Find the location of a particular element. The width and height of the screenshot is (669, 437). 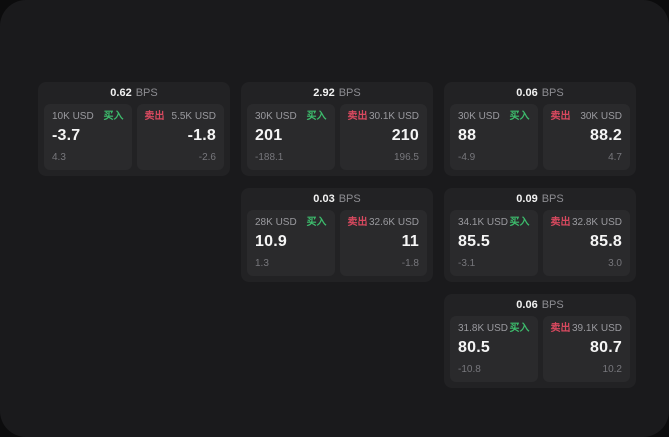

bps-value: 0.62 is located at coordinates (121, 93).